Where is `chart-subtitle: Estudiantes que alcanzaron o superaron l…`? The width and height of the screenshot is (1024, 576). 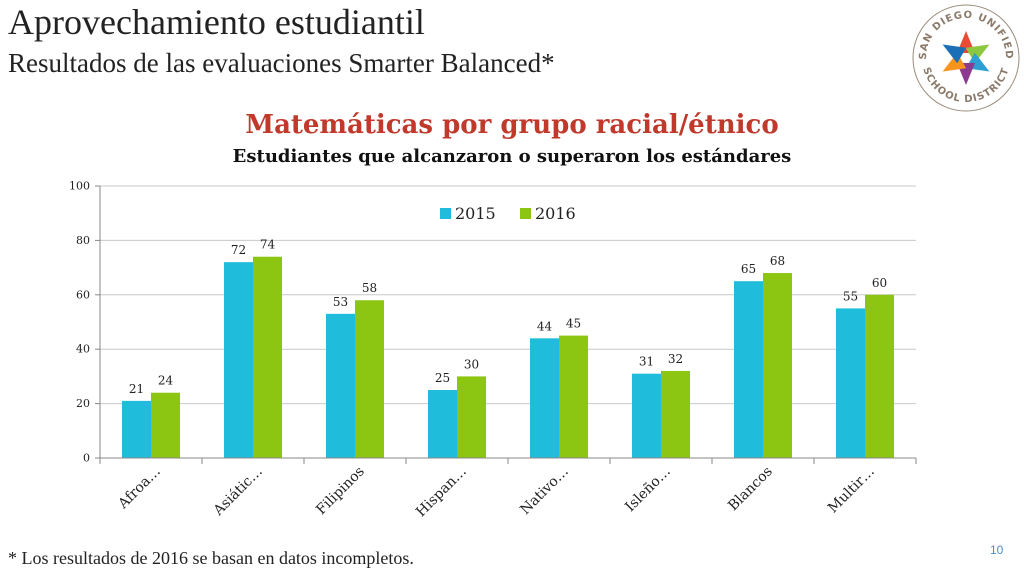
chart-subtitle: Estudiantes que alcanzaron o superaron l… is located at coordinates (512, 156).